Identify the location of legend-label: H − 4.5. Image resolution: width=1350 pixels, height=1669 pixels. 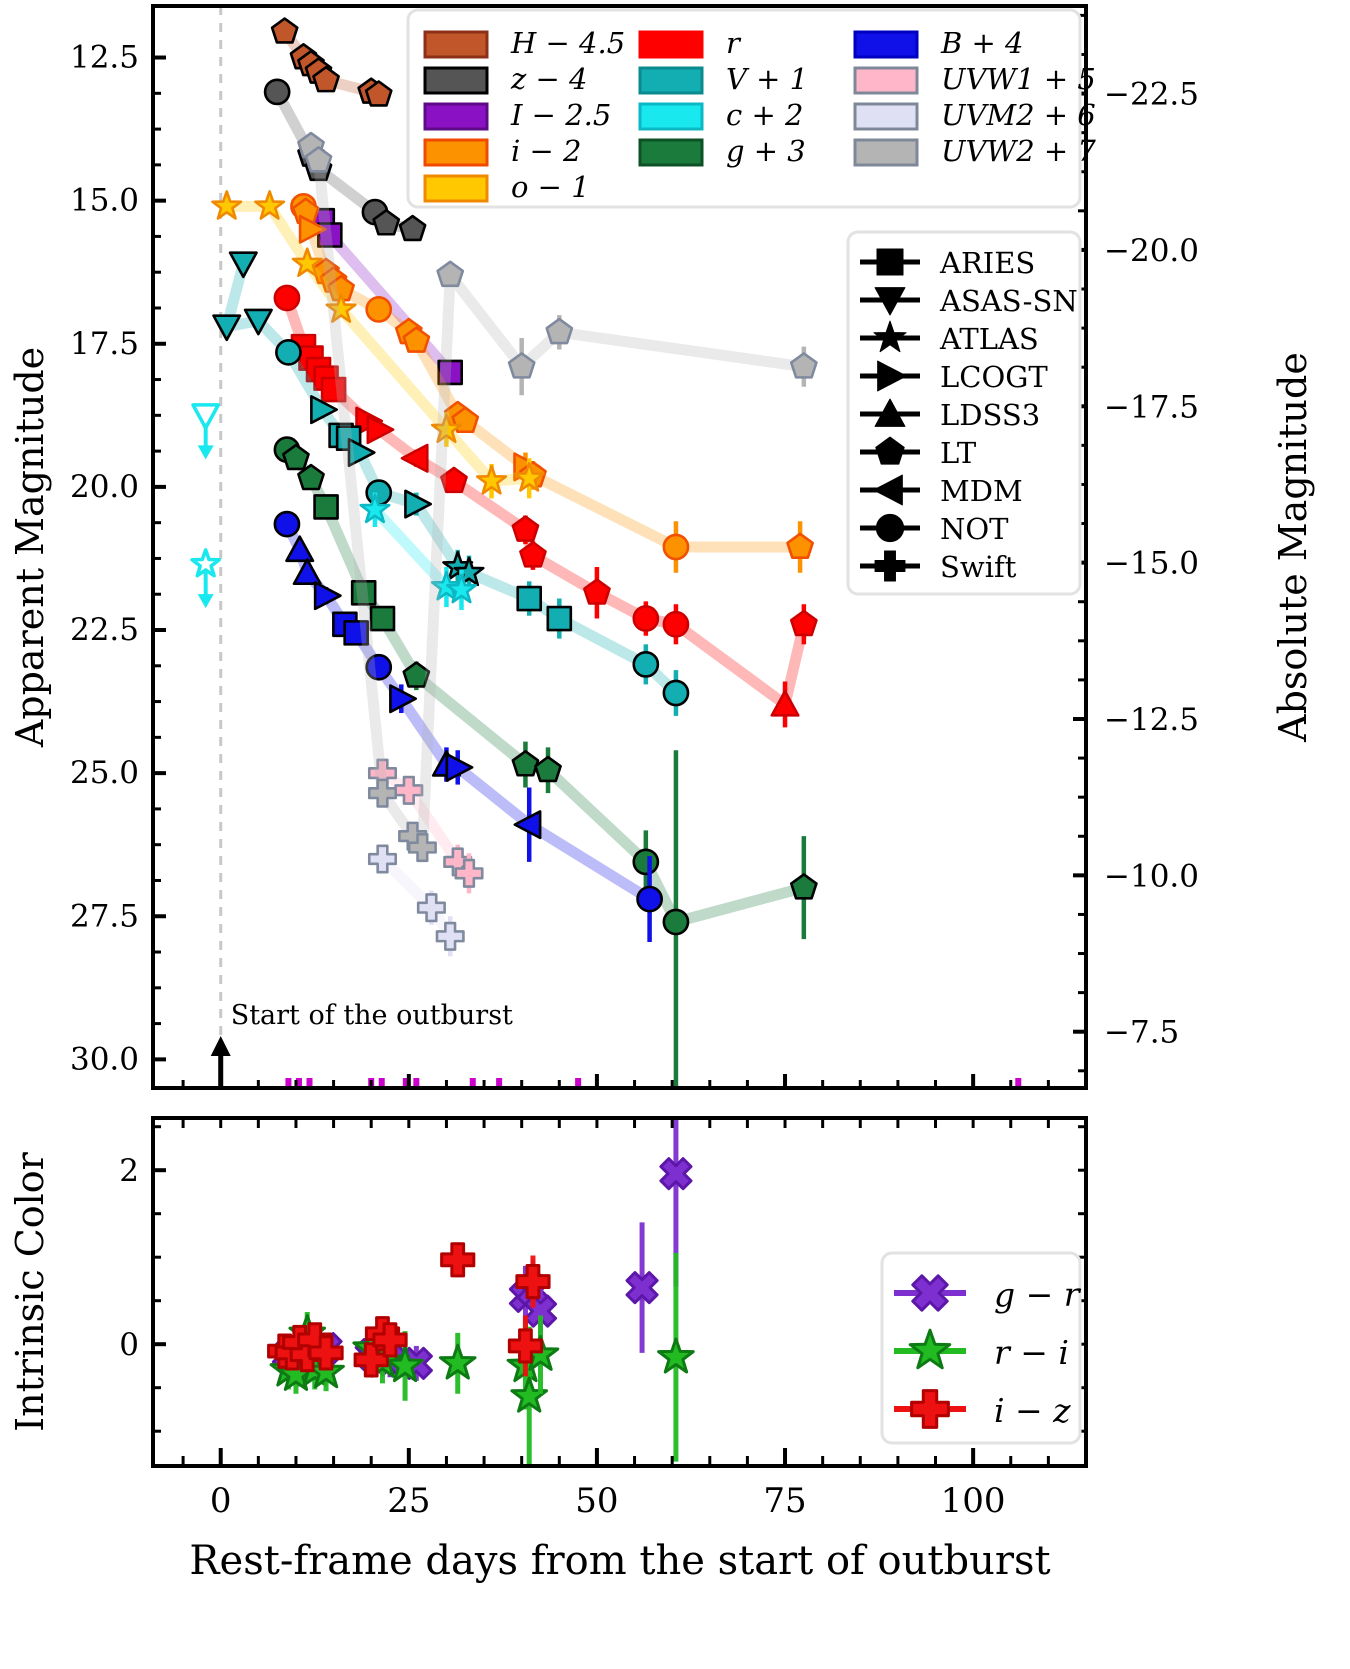
(567, 43).